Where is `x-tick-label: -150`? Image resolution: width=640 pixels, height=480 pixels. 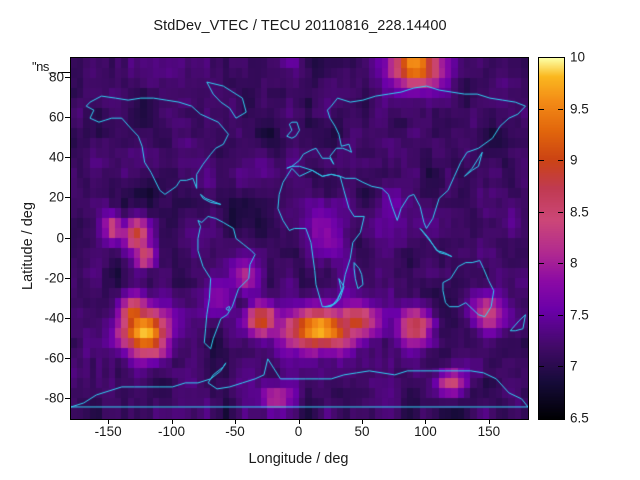
x-tick-label: -150 is located at coordinates (108, 431).